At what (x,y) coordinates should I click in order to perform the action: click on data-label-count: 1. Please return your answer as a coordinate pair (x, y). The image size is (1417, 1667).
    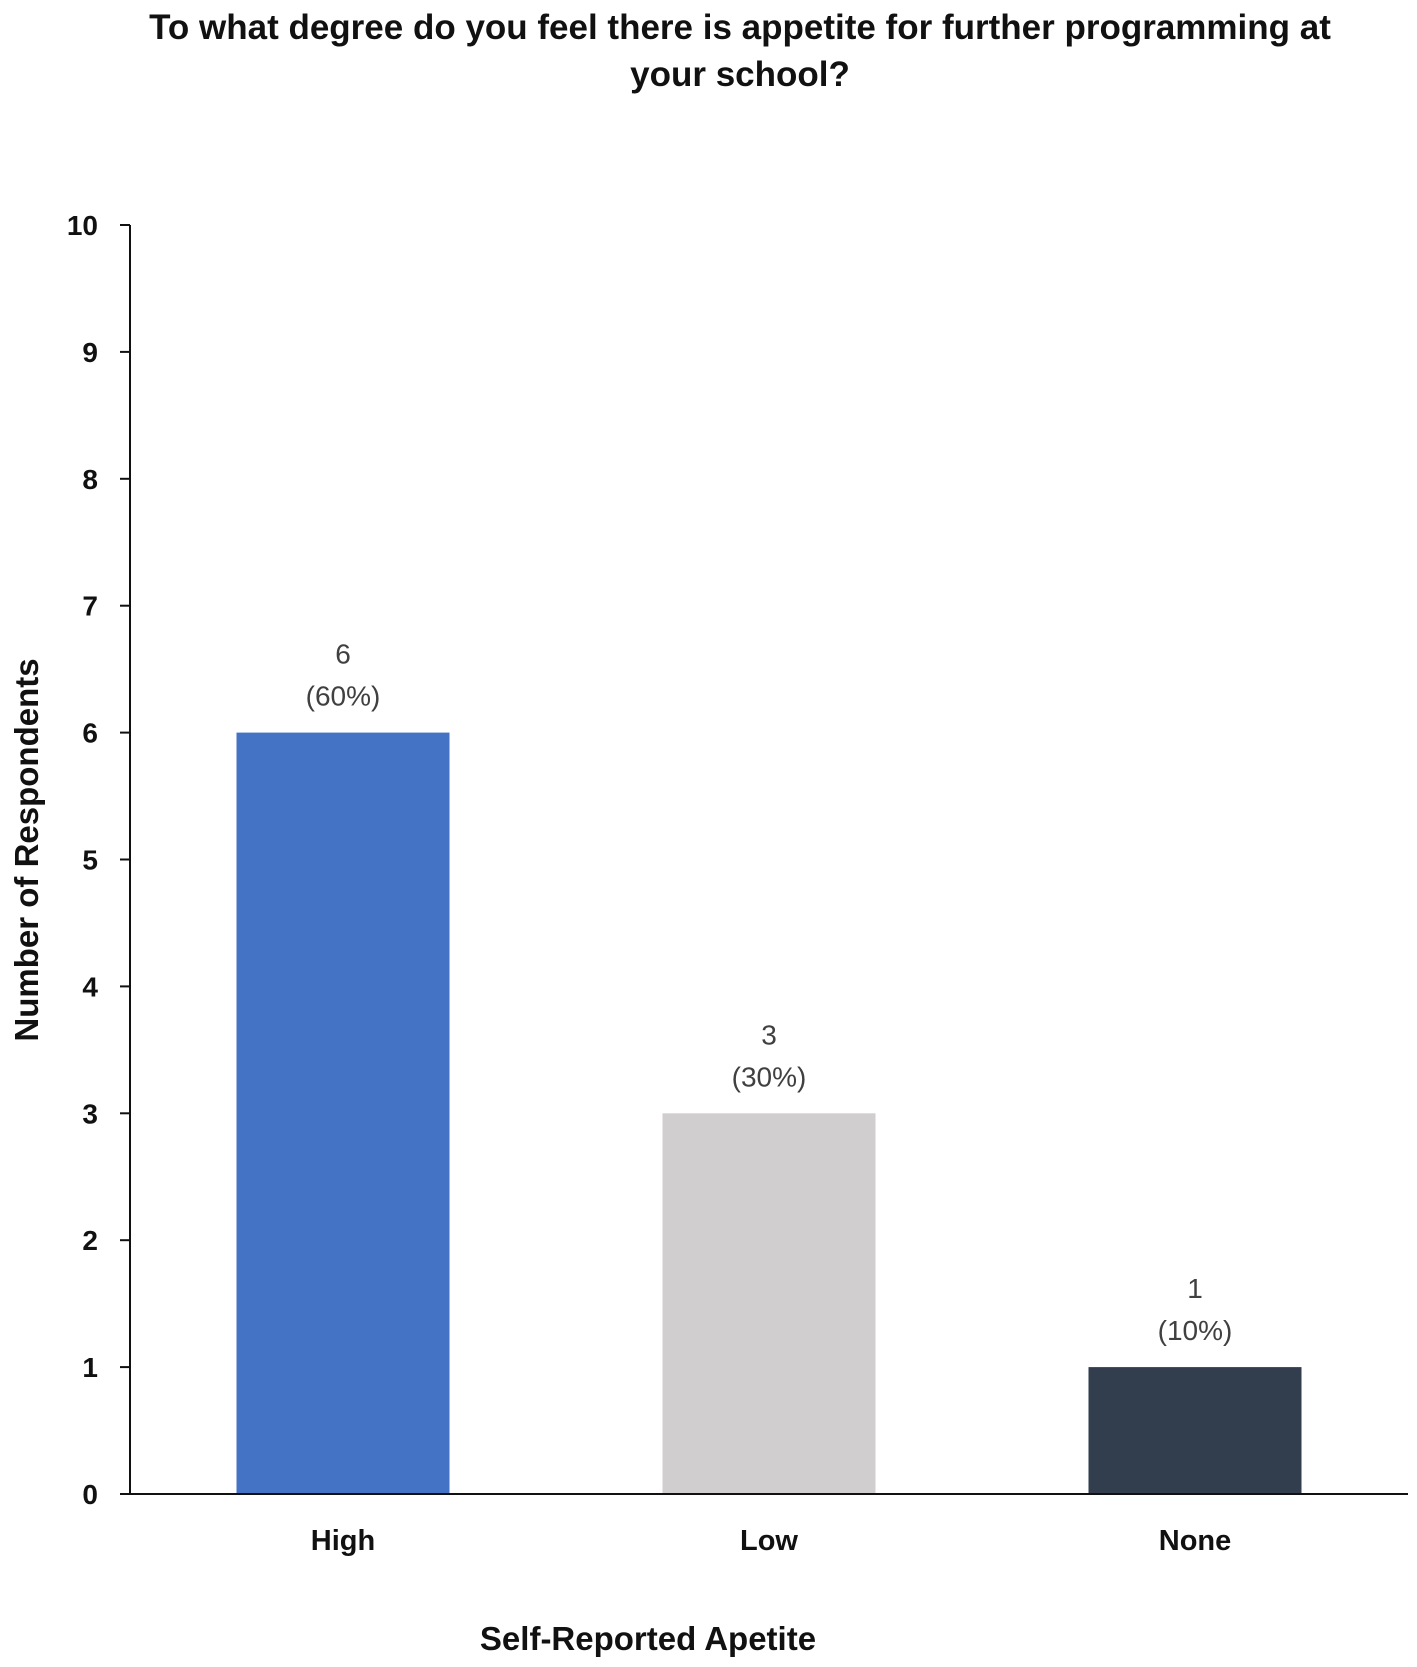
    Looking at the image, I should click on (1195, 1288).